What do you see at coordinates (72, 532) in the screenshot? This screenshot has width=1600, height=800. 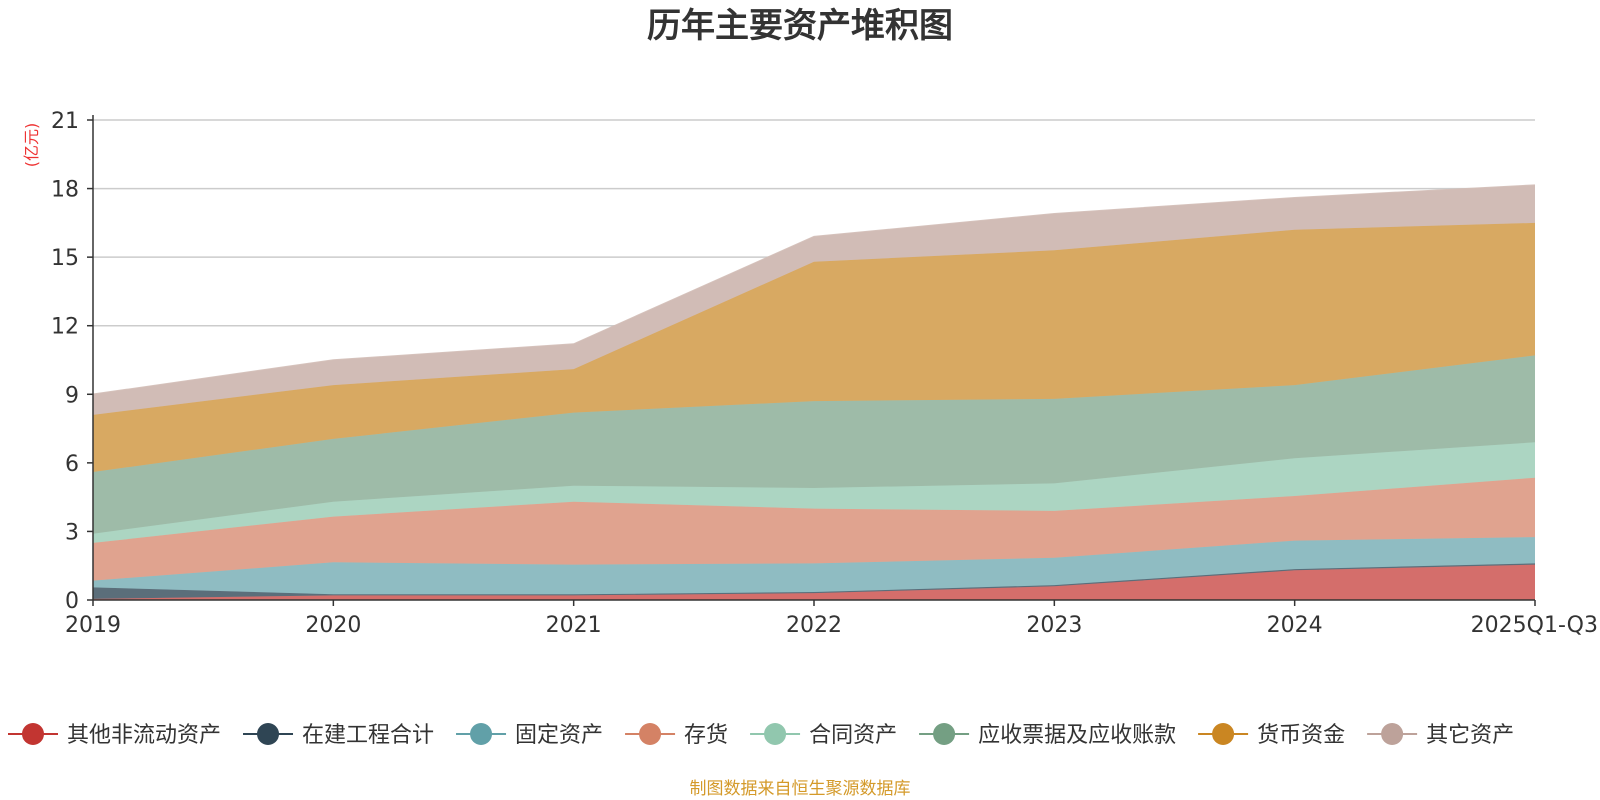 I see `y-tick-label: 3` at bounding box center [72, 532].